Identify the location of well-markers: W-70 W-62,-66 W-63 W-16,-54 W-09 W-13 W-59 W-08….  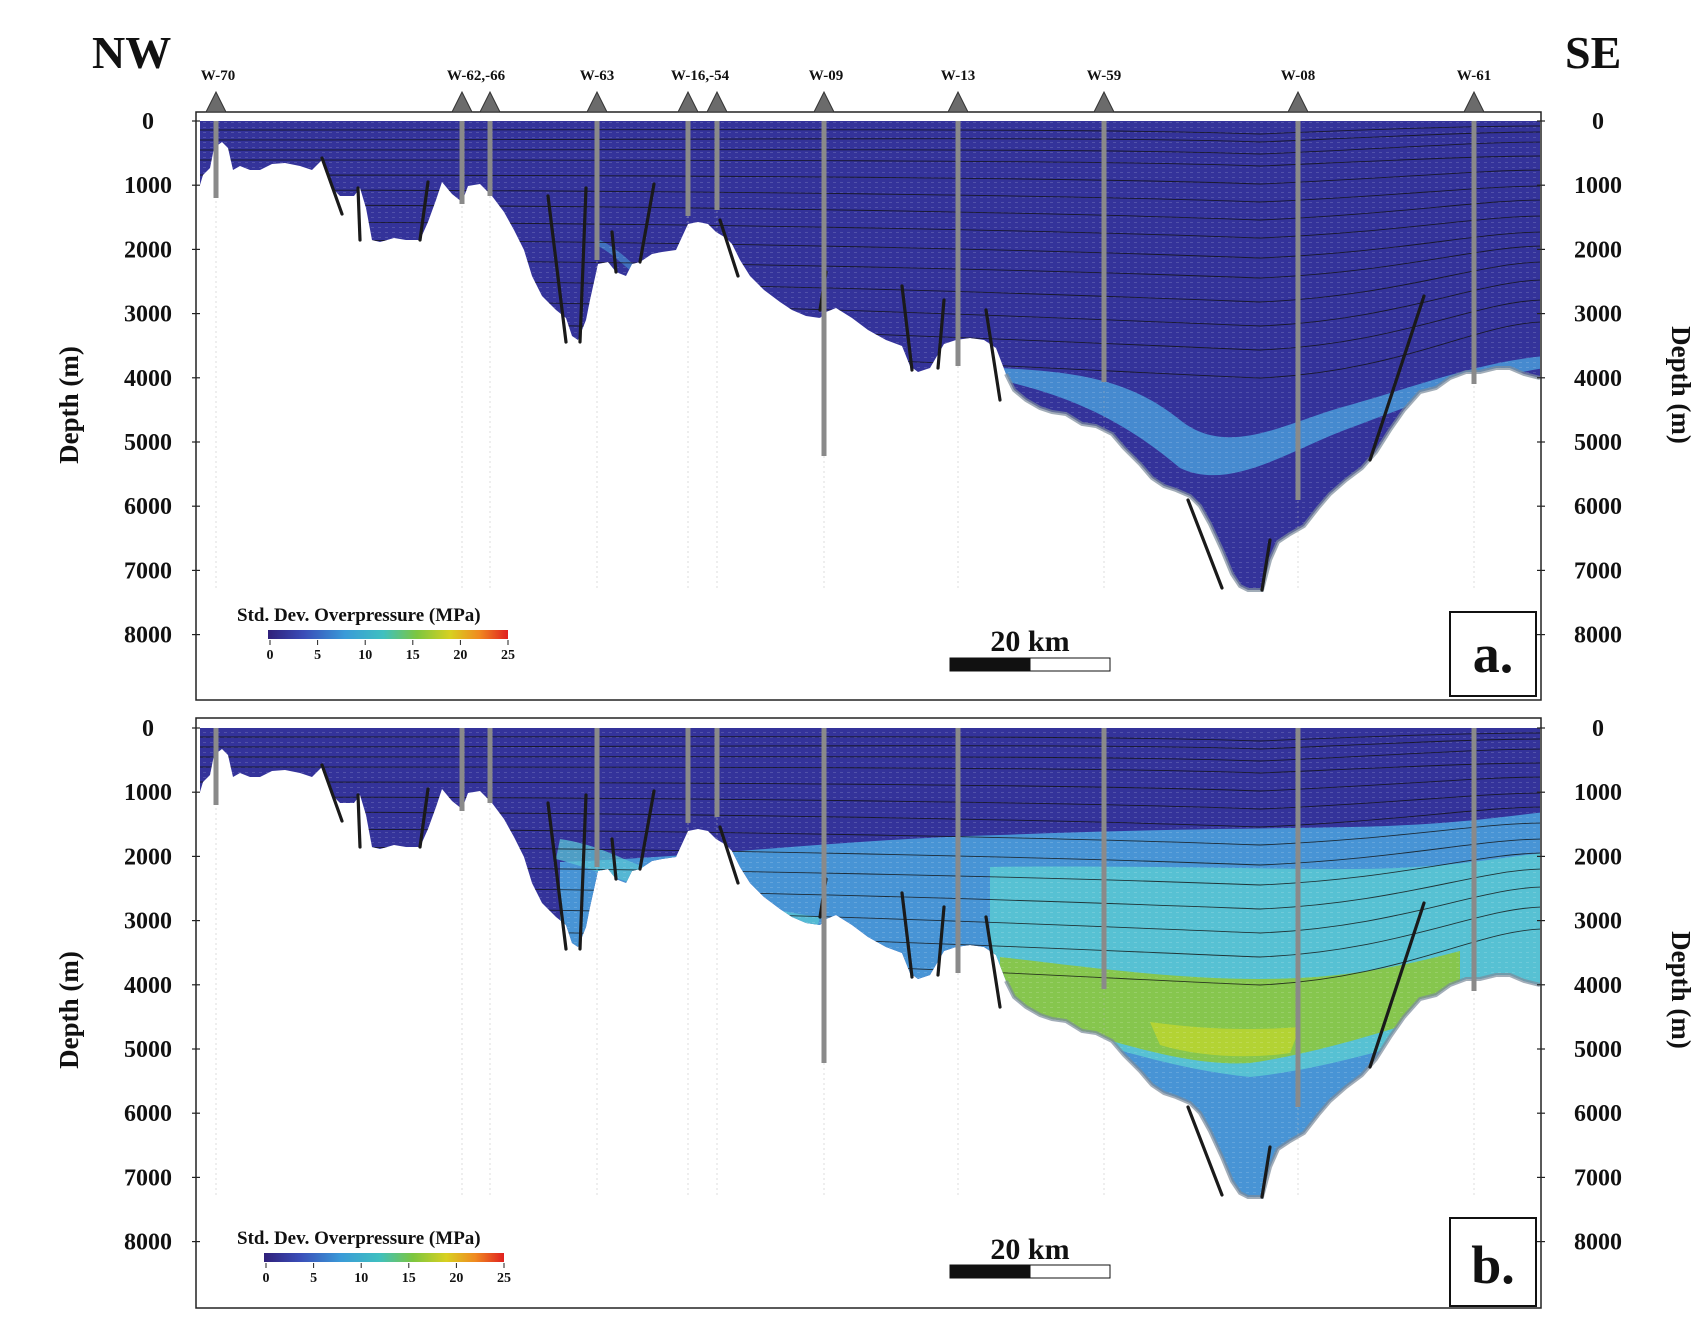
(846, 90).